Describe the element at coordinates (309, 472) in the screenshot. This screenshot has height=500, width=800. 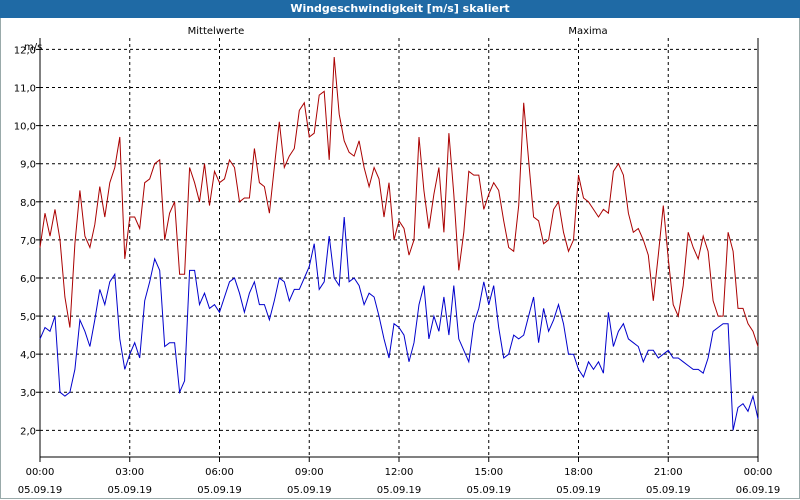
I see `x-tick-time: 09:00` at that location.